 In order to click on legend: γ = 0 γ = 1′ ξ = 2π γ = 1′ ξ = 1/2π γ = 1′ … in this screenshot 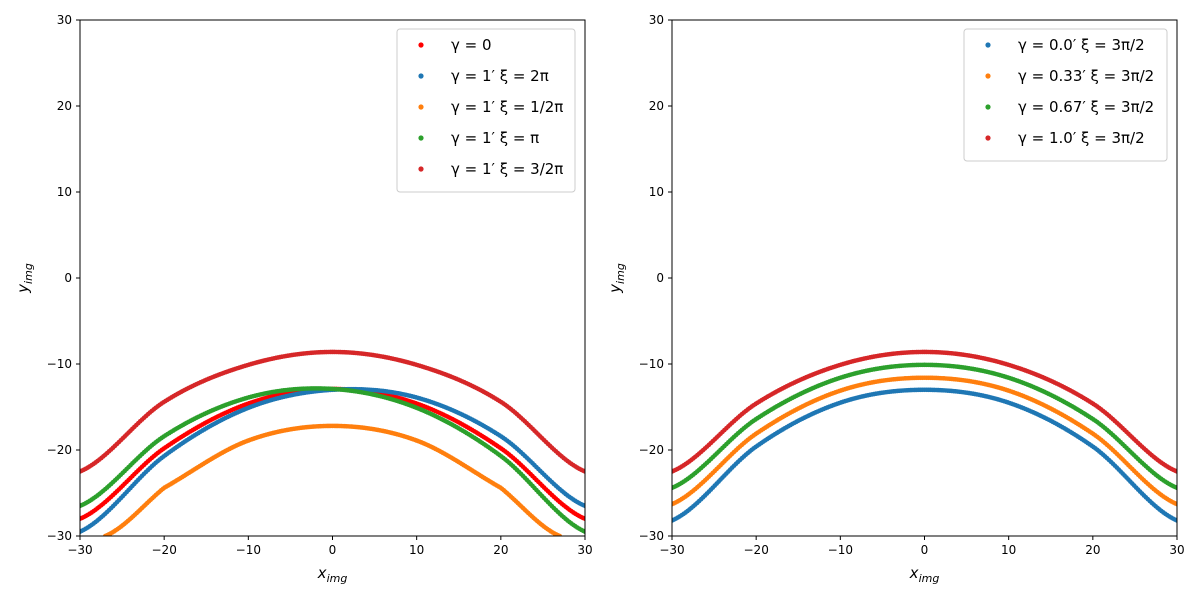, I will do `click(486, 110)`.